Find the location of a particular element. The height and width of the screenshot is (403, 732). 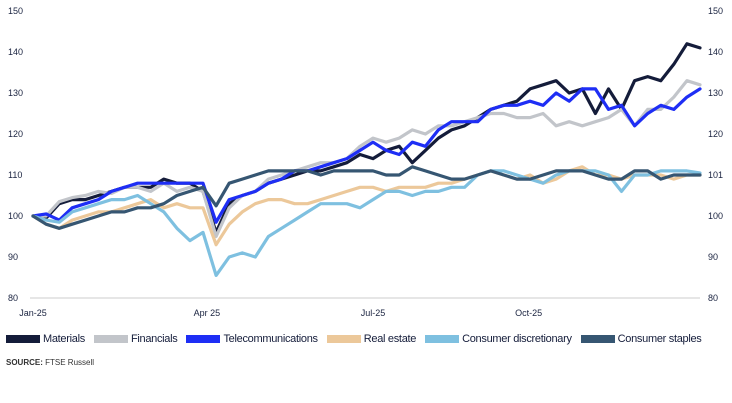

y-tick-left: 90 is located at coordinates (13, 257).